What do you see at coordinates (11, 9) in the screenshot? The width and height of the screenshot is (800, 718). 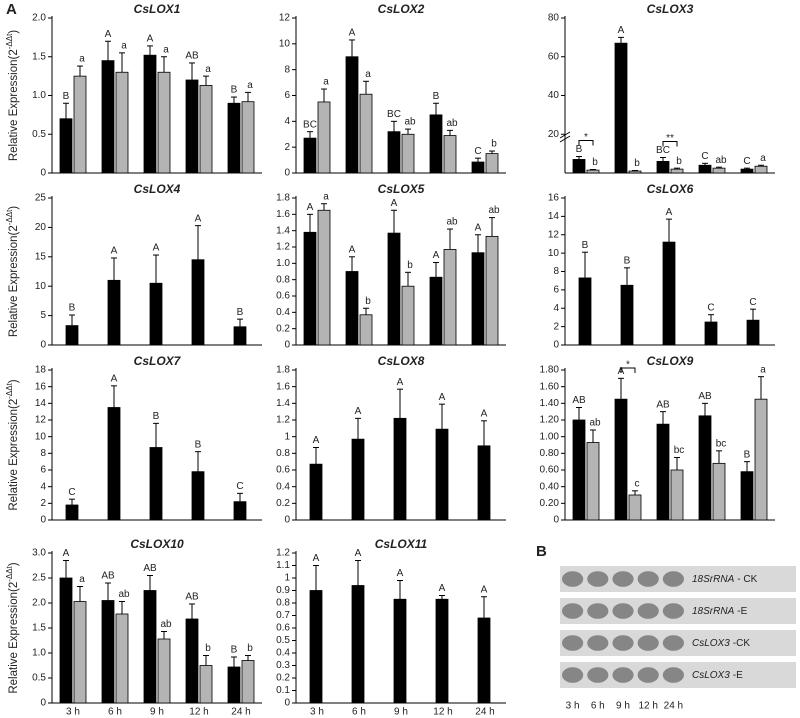 I see `panel-label: A` at bounding box center [11, 9].